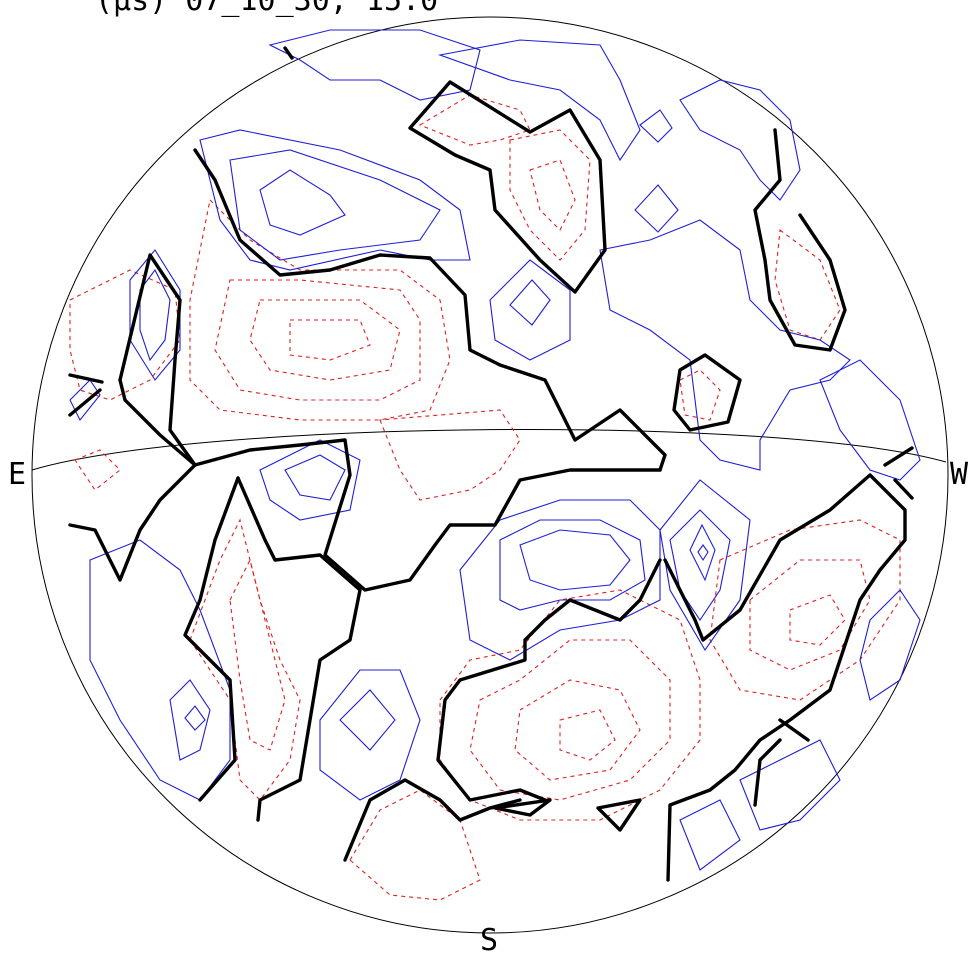 Image resolution: width=975 pixels, height=962 pixels. Describe the element at coordinates (489, 449) in the screenshot. I see `great-circle-arc` at that location.